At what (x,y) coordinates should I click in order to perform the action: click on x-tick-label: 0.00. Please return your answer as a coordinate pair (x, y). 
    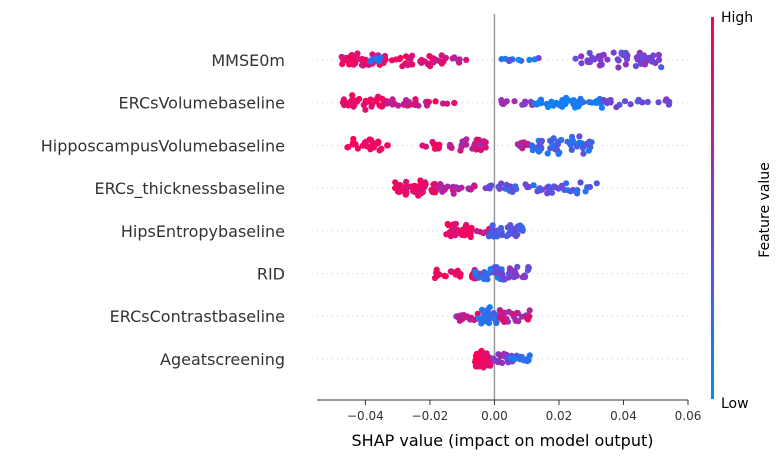
    Looking at the image, I should click on (494, 416).